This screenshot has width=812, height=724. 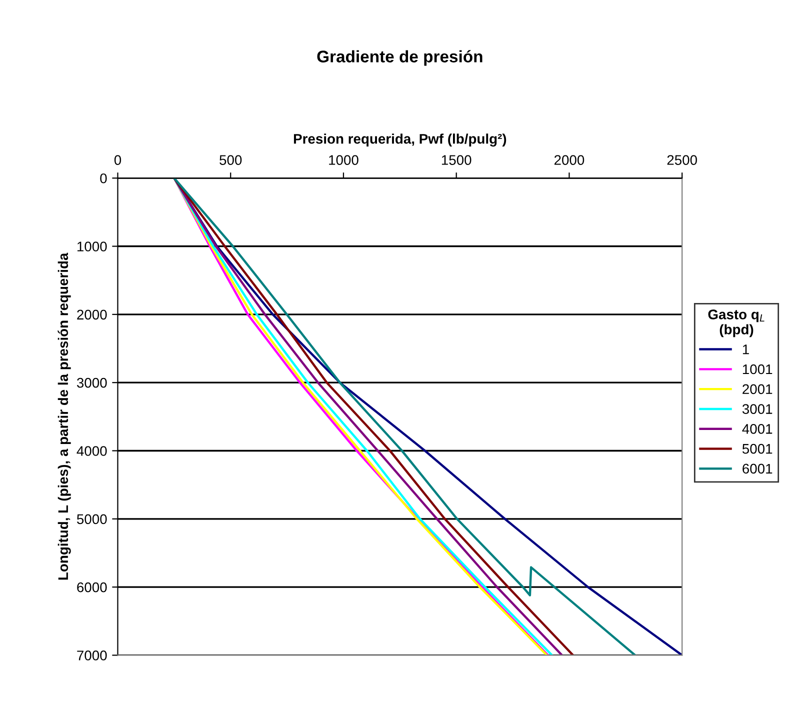 What do you see at coordinates (757, 409) in the screenshot?
I see `legend-label: 3001` at bounding box center [757, 409].